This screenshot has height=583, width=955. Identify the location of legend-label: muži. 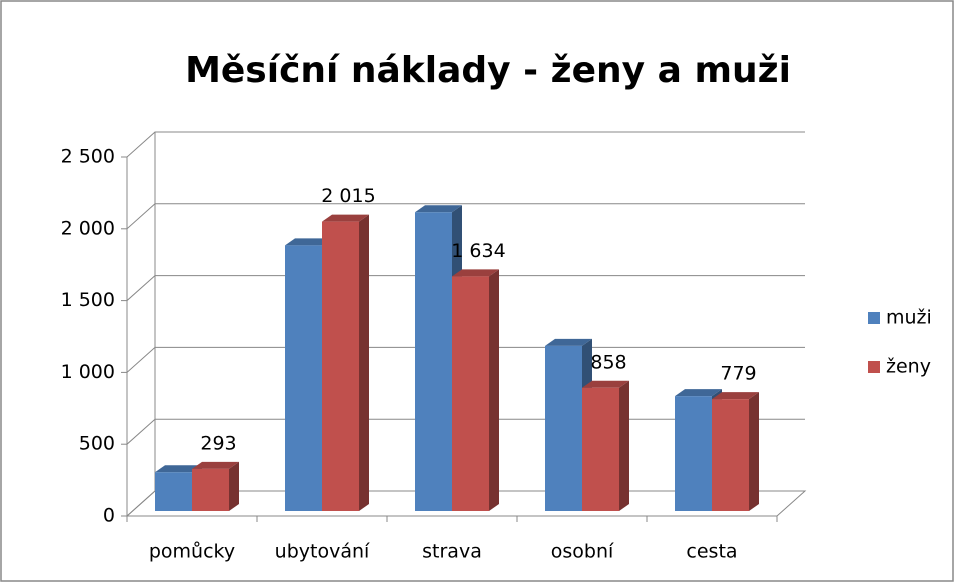
(909, 318).